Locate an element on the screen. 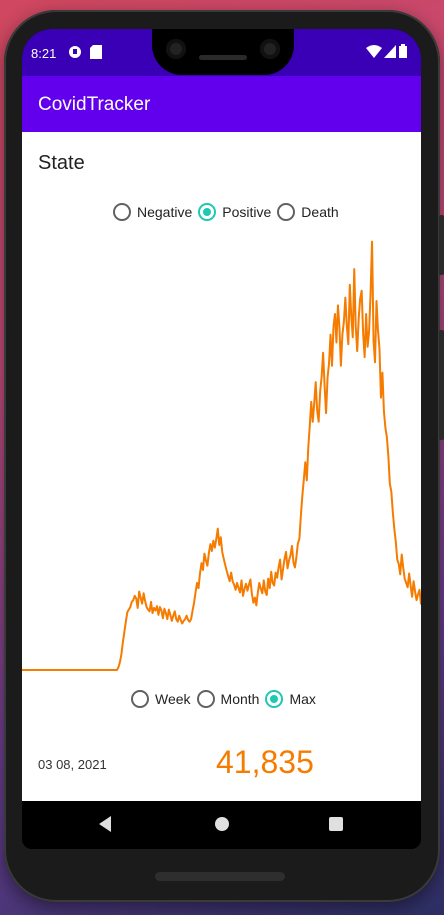  radio-negative-circle is located at coordinates (122, 212).